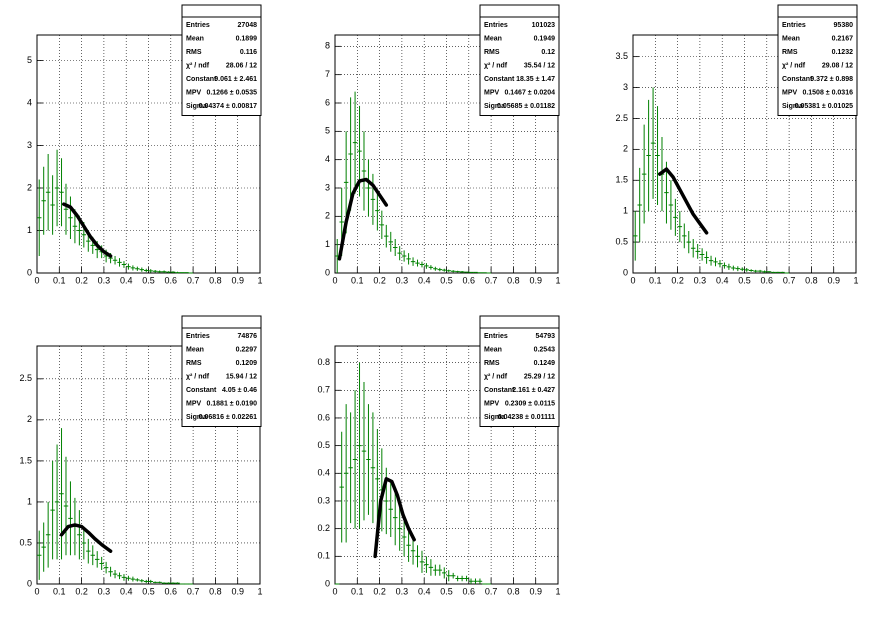 This screenshot has width=896, height=622. Describe the element at coordinates (327, 46) in the screenshot. I see `y-tick-label: 8` at that location.